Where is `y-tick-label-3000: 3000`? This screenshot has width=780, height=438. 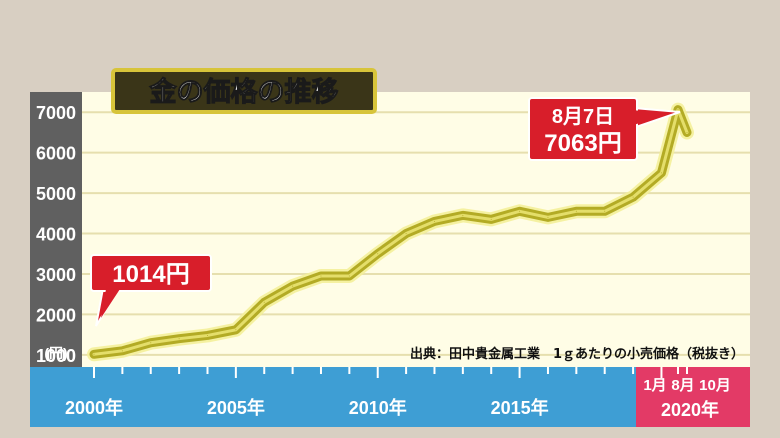
y-tick-label-3000: 3000 is located at coordinates (56, 275).